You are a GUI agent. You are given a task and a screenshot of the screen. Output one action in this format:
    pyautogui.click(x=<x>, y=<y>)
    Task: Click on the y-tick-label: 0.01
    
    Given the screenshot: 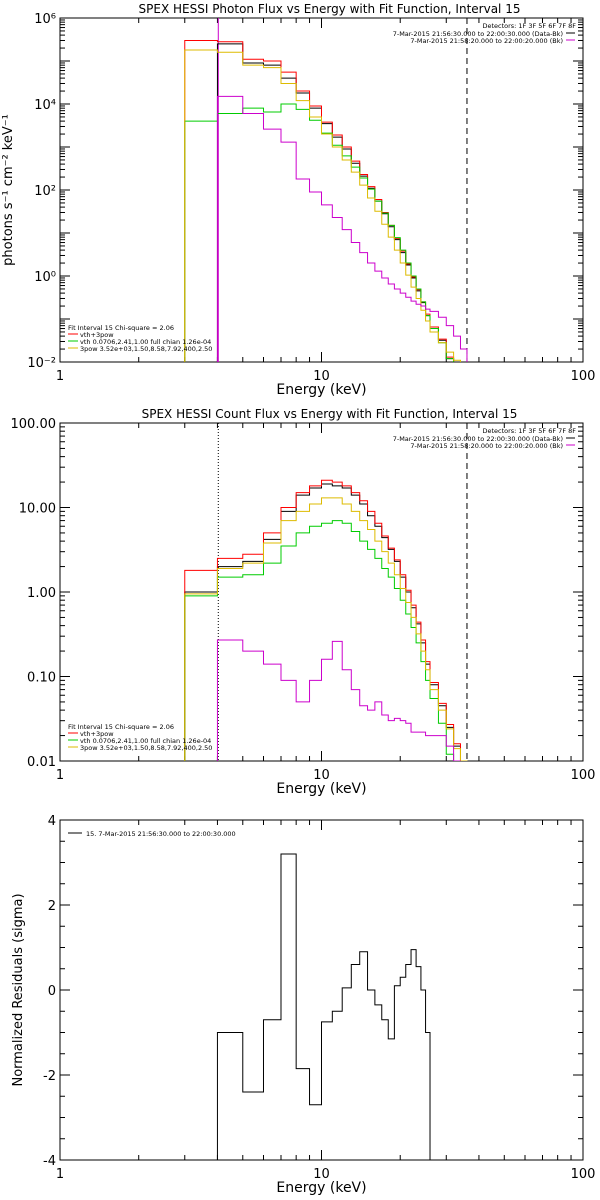 What is the action you would take?
    pyautogui.click(x=41, y=762)
    